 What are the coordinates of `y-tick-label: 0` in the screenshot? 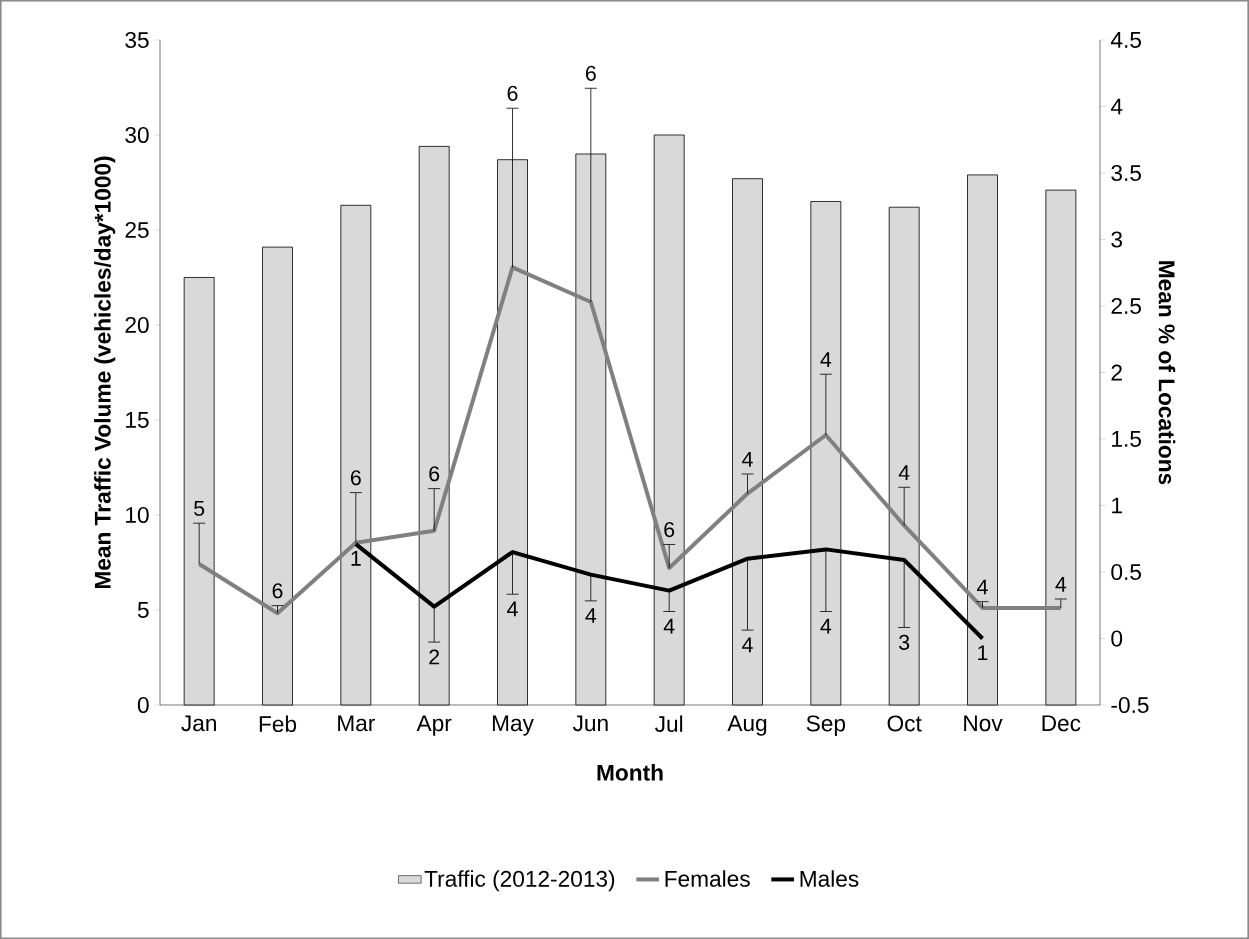 It's located at (143, 705).